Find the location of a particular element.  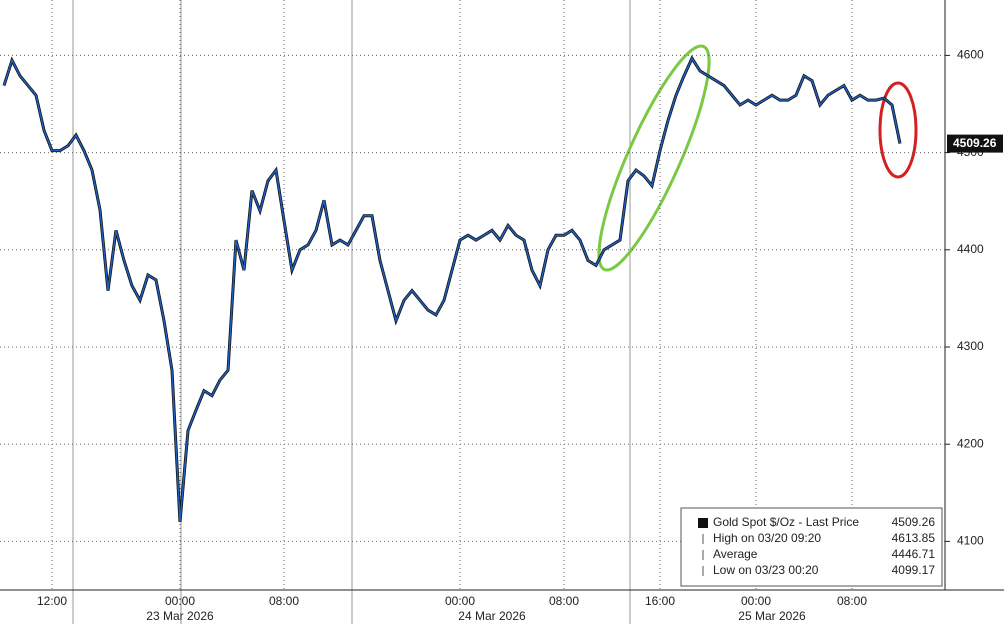

legend-box is located at coordinates (811, 547).